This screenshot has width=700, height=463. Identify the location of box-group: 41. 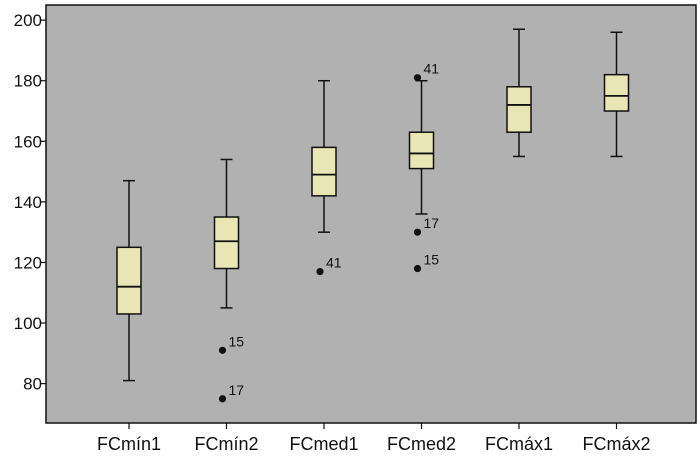
(326, 177).